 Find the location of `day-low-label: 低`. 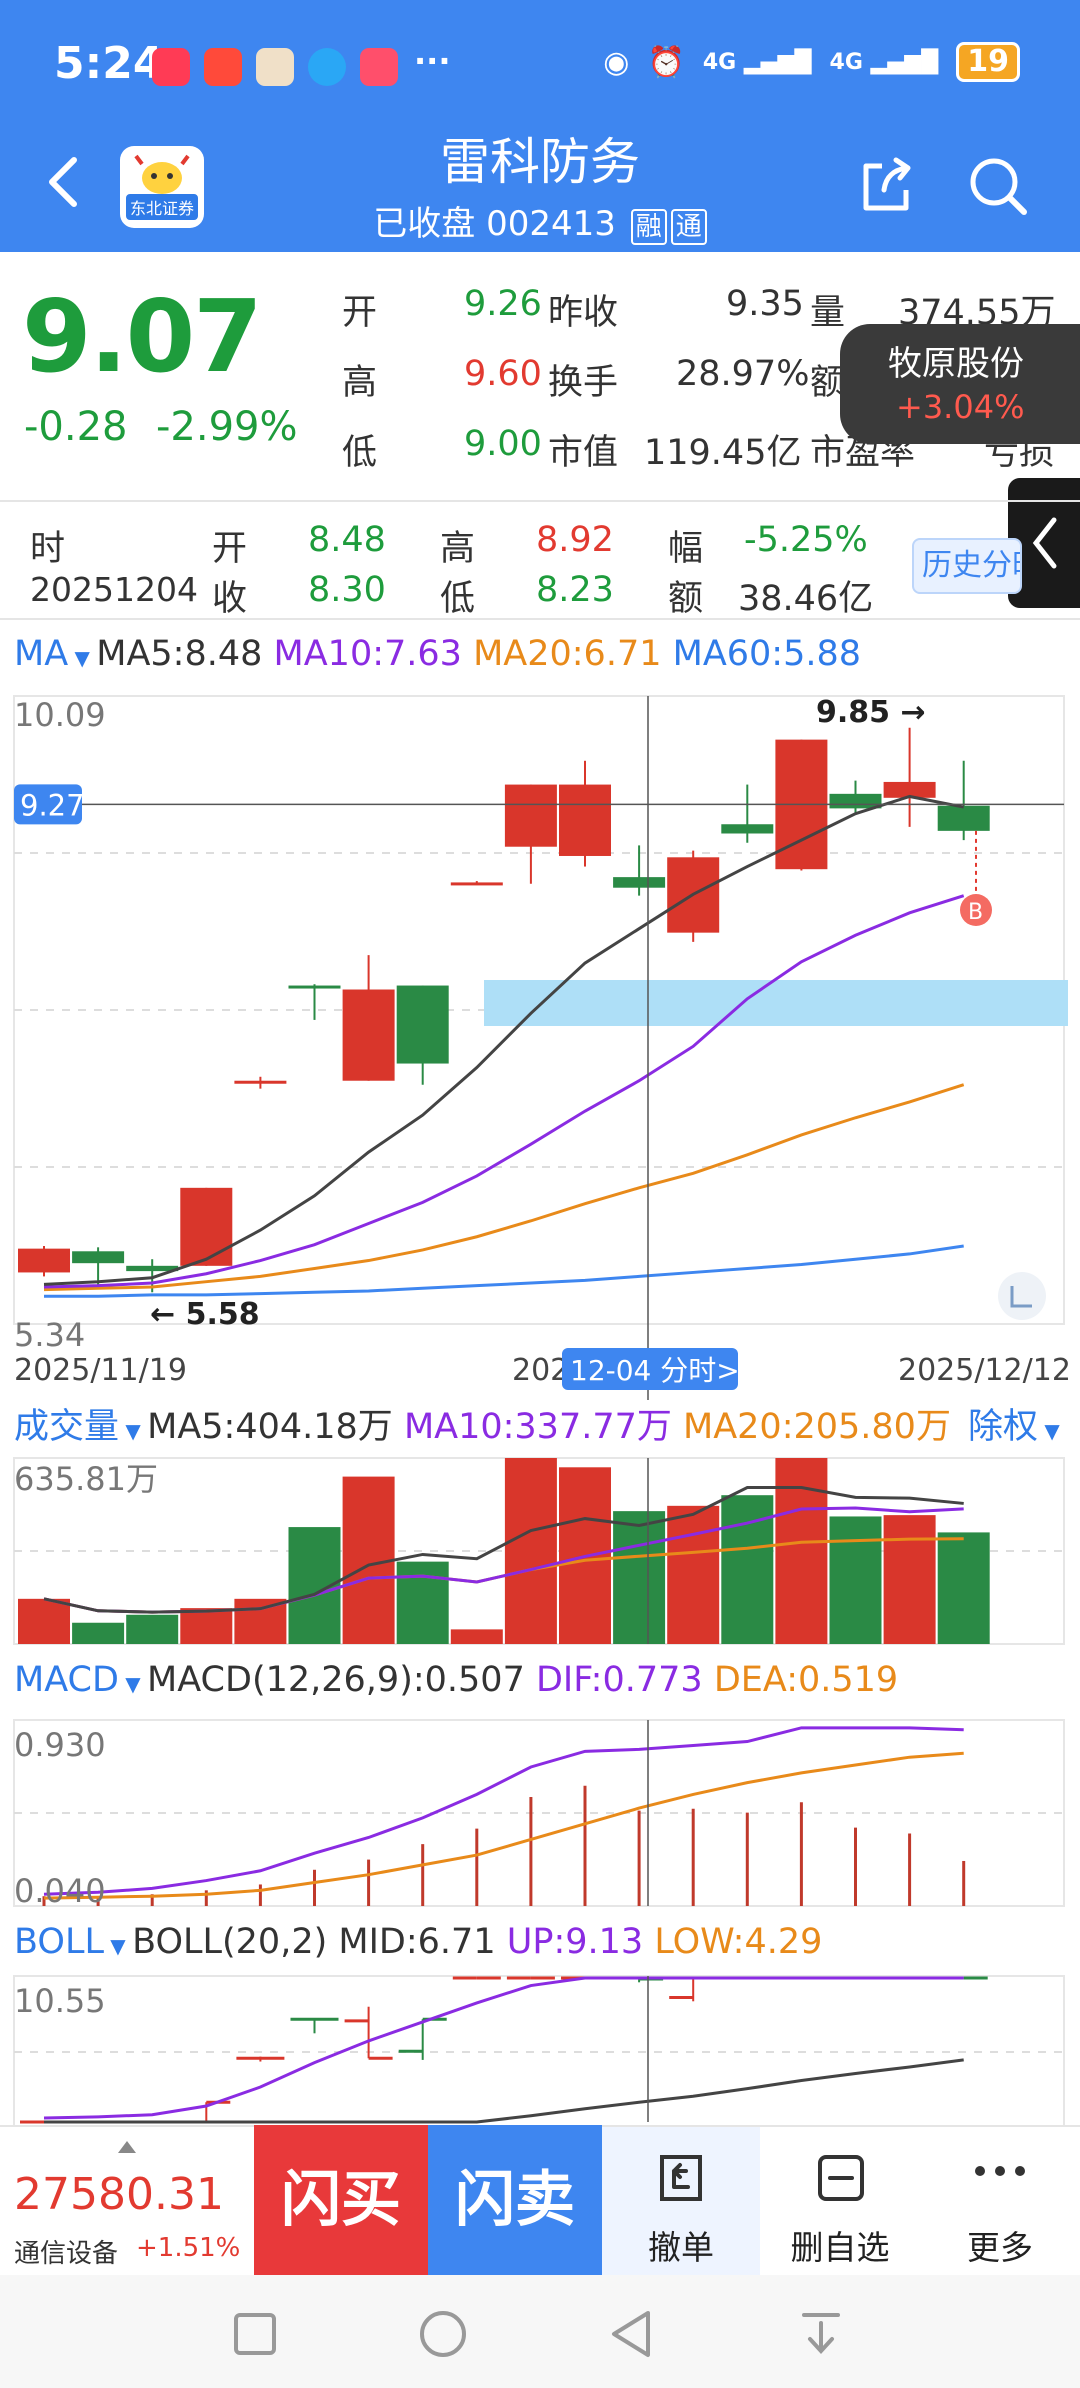

day-low-label: 低 is located at coordinates (458, 599).